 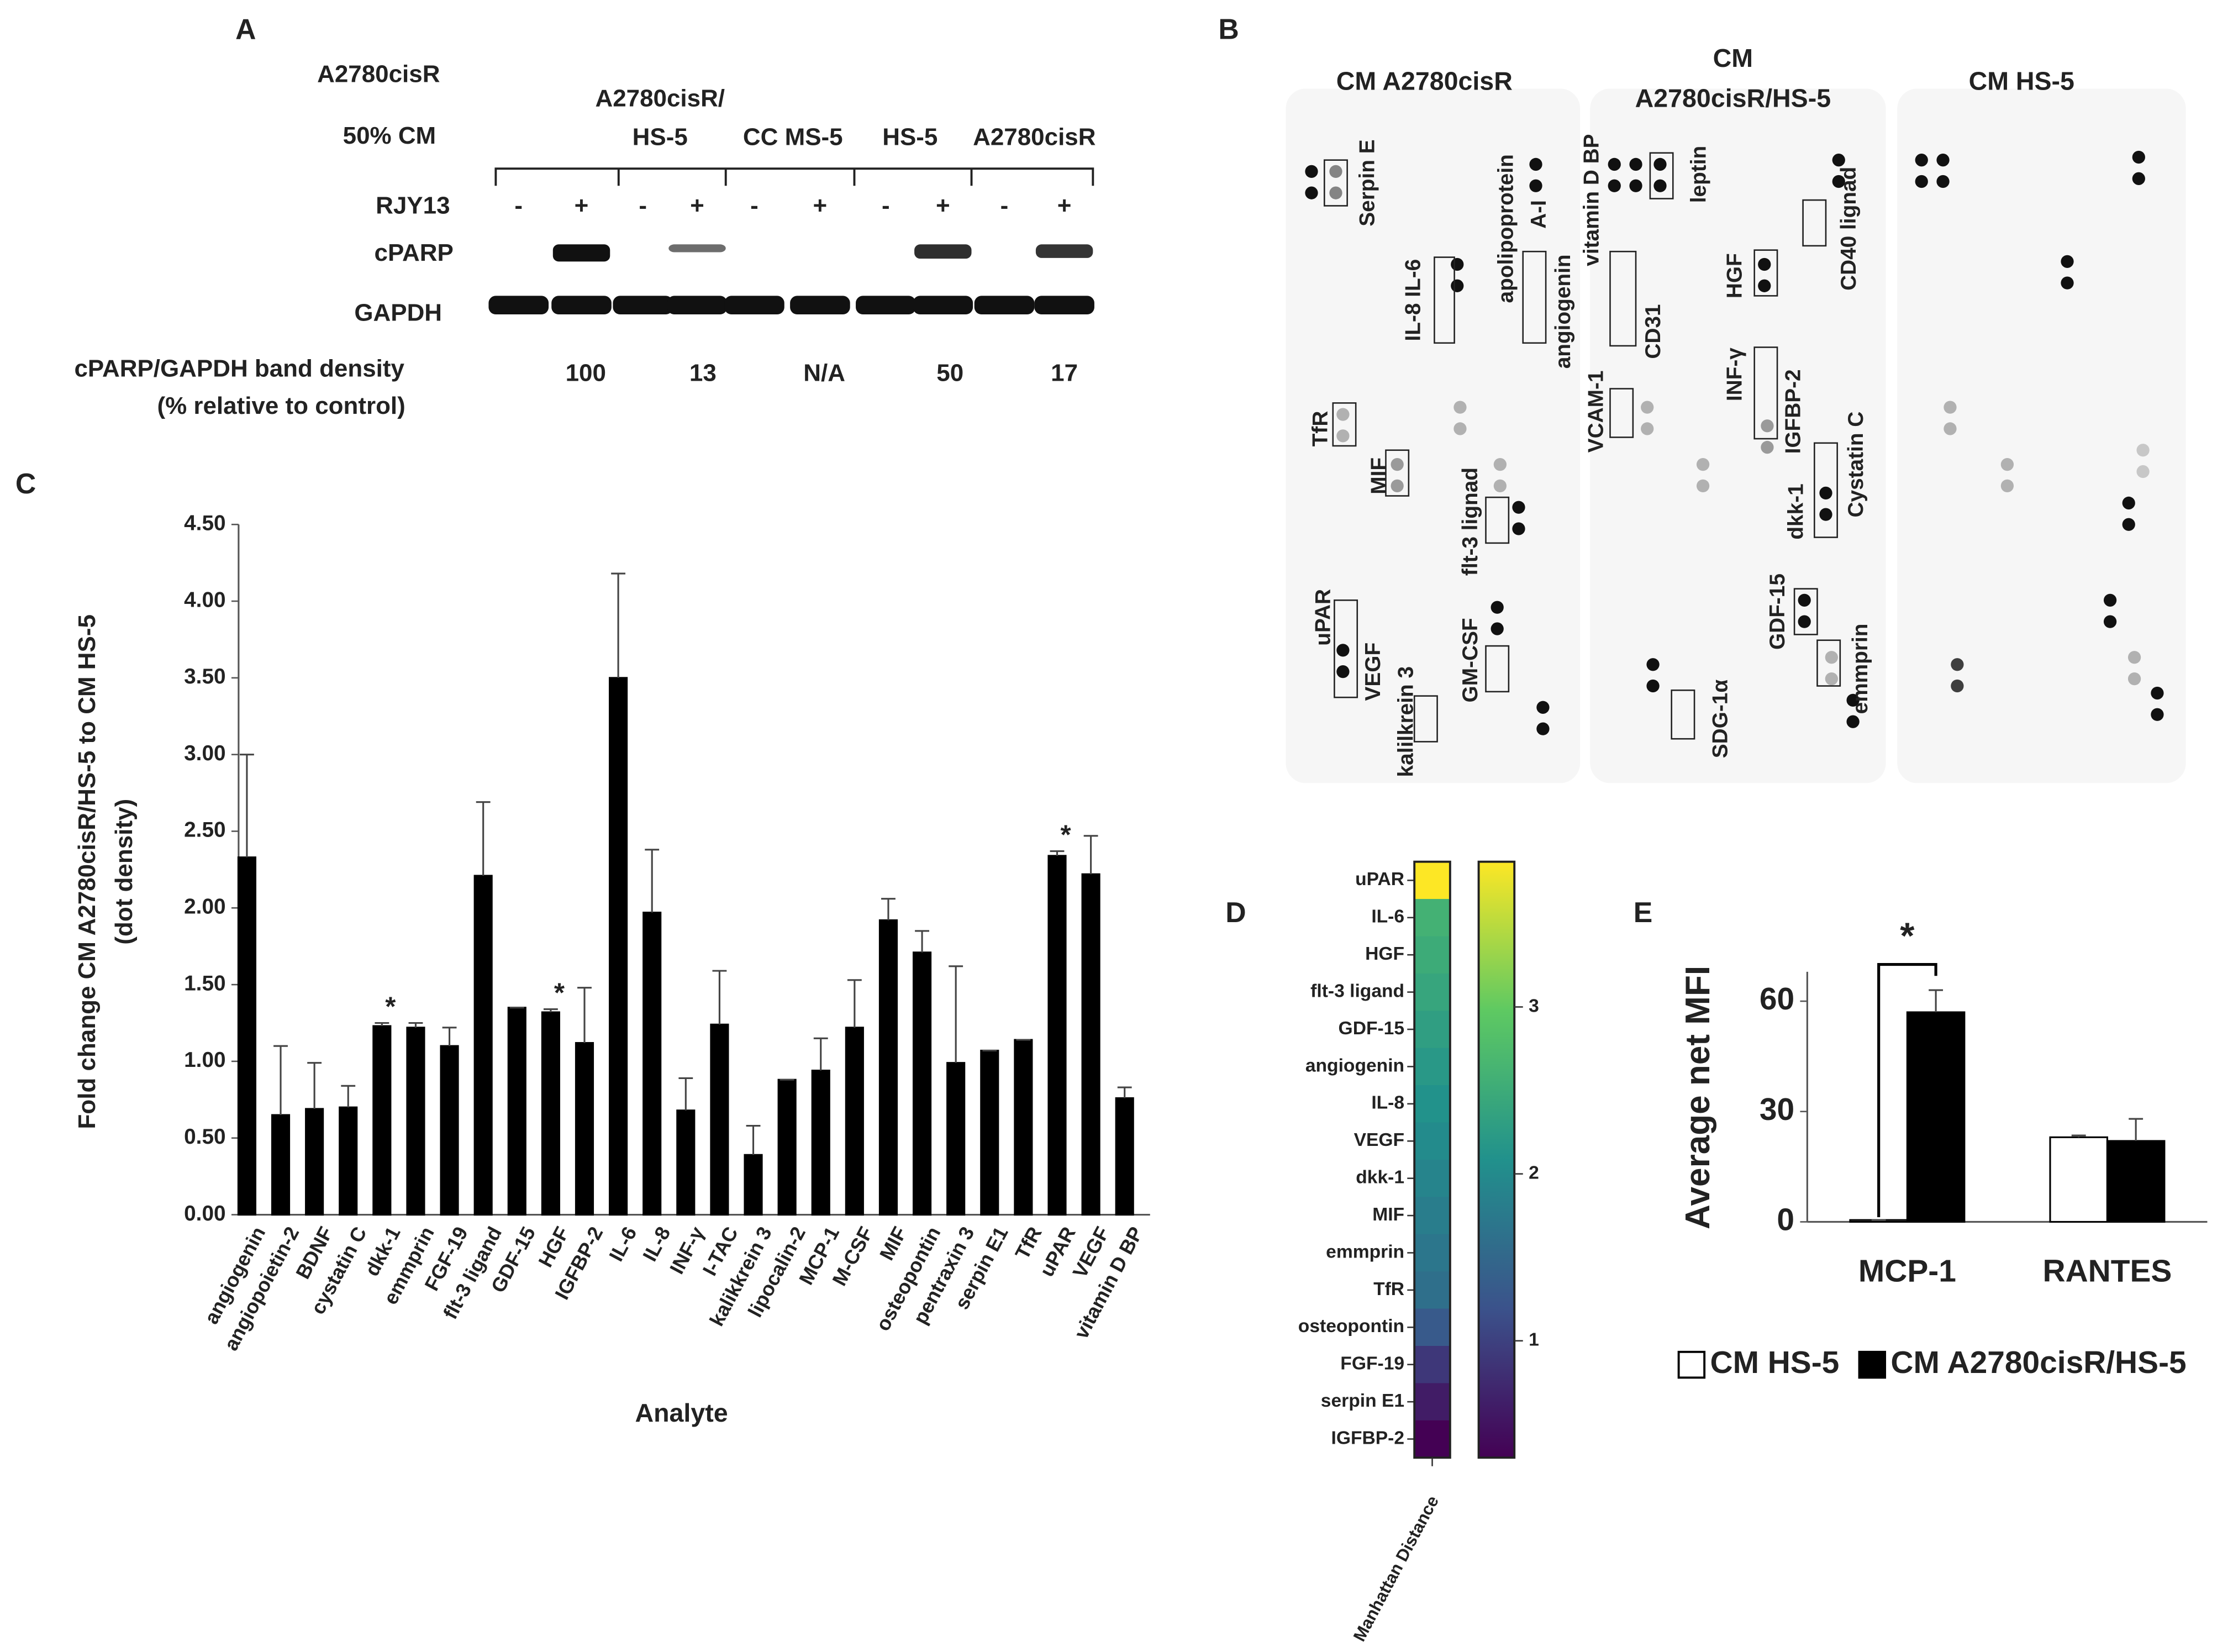 What do you see at coordinates (1372, 1364) in the screenshot?
I see `row-label: FGF-19` at bounding box center [1372, 1364].